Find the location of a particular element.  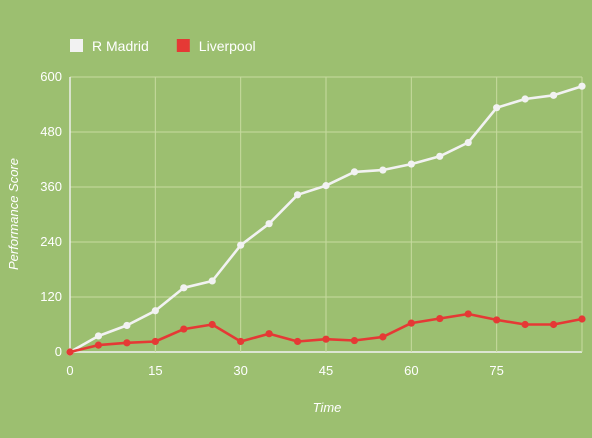

x-tick-label: 75 is located at coordinates (496, 370).